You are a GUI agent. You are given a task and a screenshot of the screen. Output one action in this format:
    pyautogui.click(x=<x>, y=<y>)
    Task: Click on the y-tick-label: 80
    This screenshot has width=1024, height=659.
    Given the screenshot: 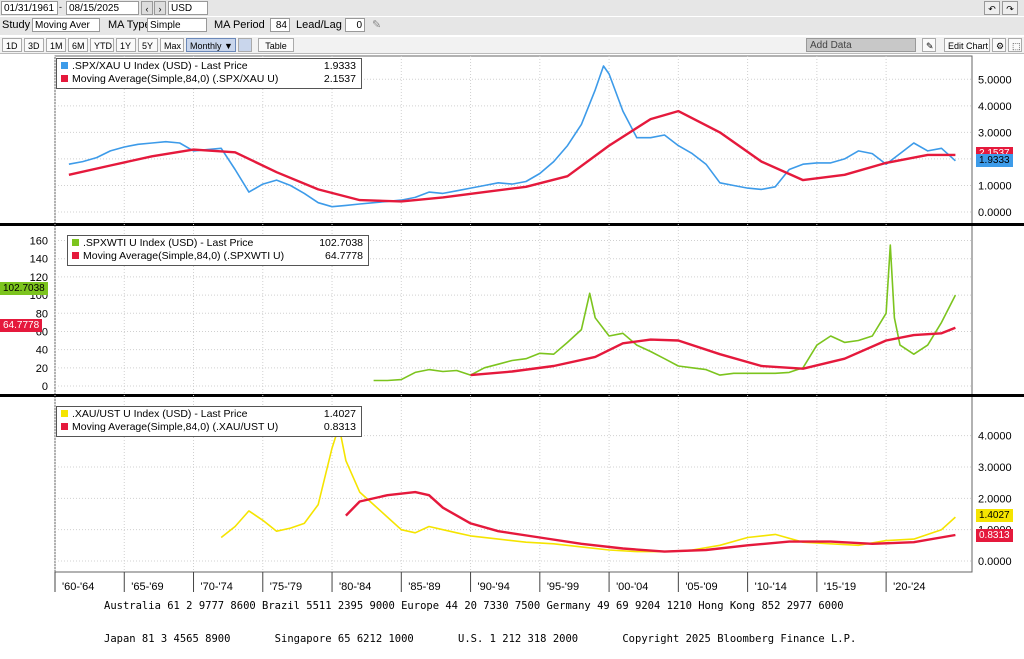 What is the action you would take?
    pyautogui.click(x=42, y=314)
    